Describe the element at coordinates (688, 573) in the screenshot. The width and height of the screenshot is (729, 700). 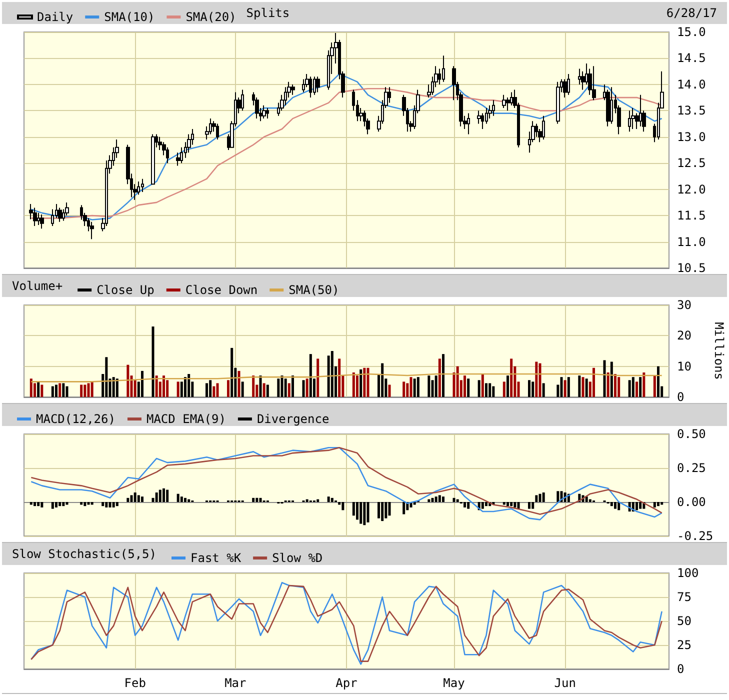
I see `y-tick-label: 100` at that location.